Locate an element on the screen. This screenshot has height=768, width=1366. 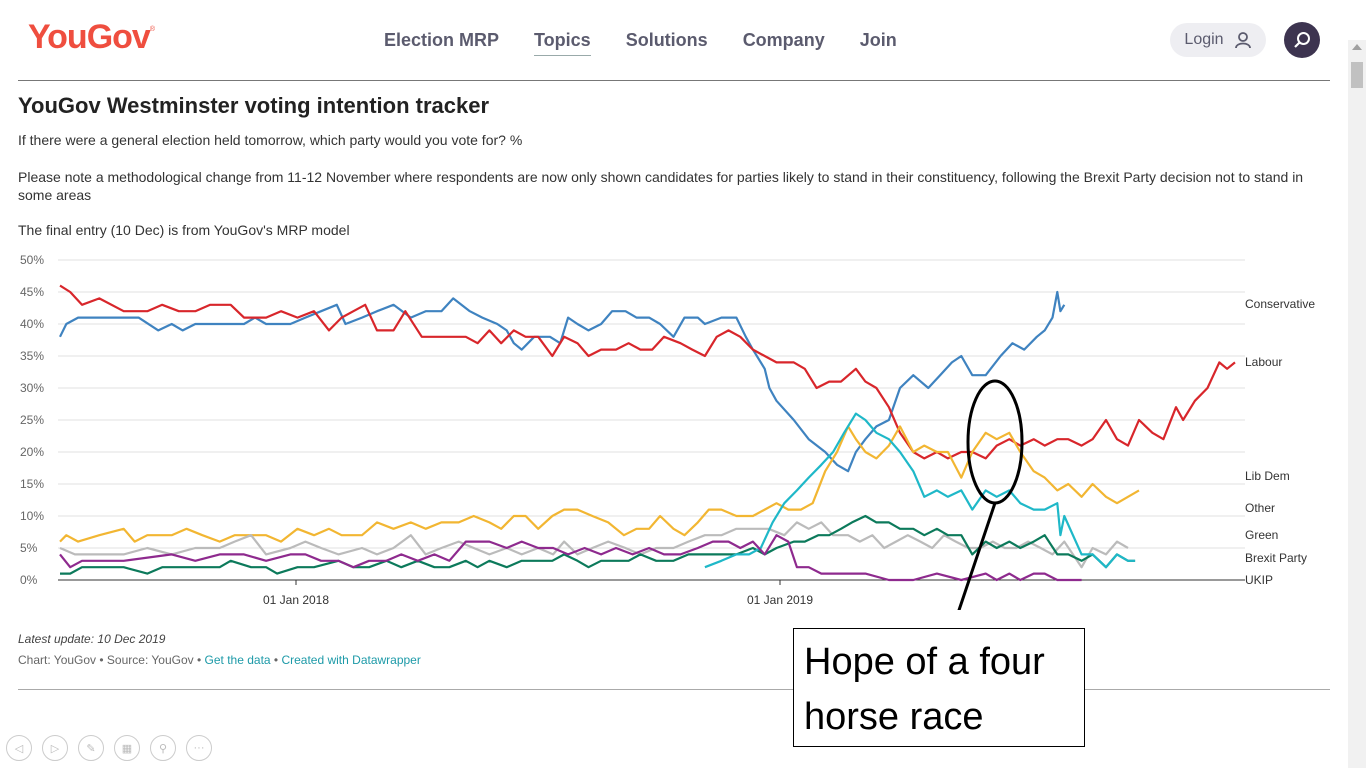
arrow-left-icon: ◁ is located at coordinates (19, 748).